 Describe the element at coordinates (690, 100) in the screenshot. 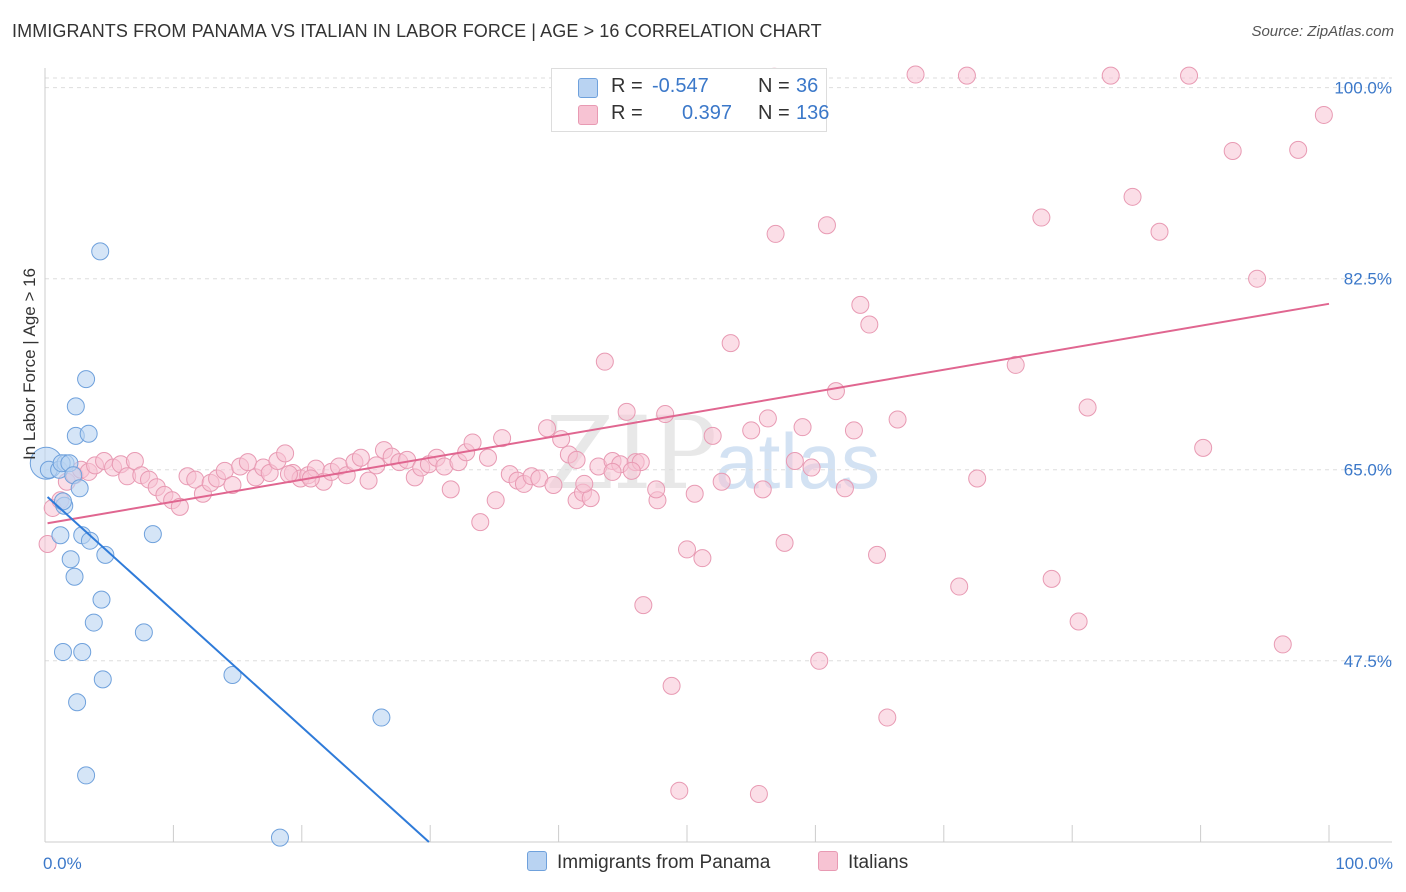

I see `correlation-legend: R = -0.547 N = 36 R = 0.397 N = 136` at that location.